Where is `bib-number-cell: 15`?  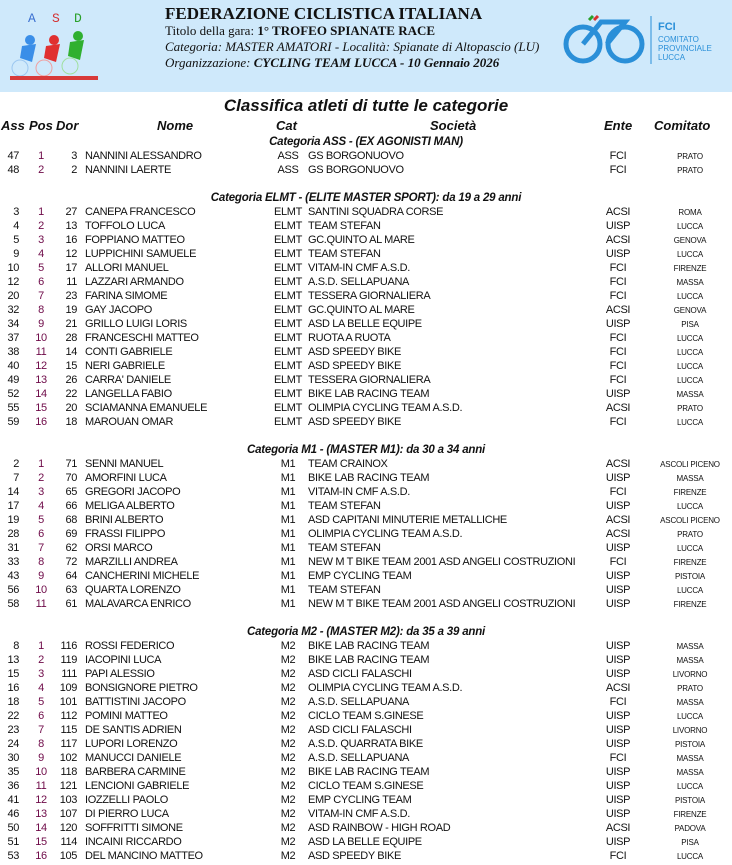 bib-number-cell: 15 is located at coordinates (71, 366).